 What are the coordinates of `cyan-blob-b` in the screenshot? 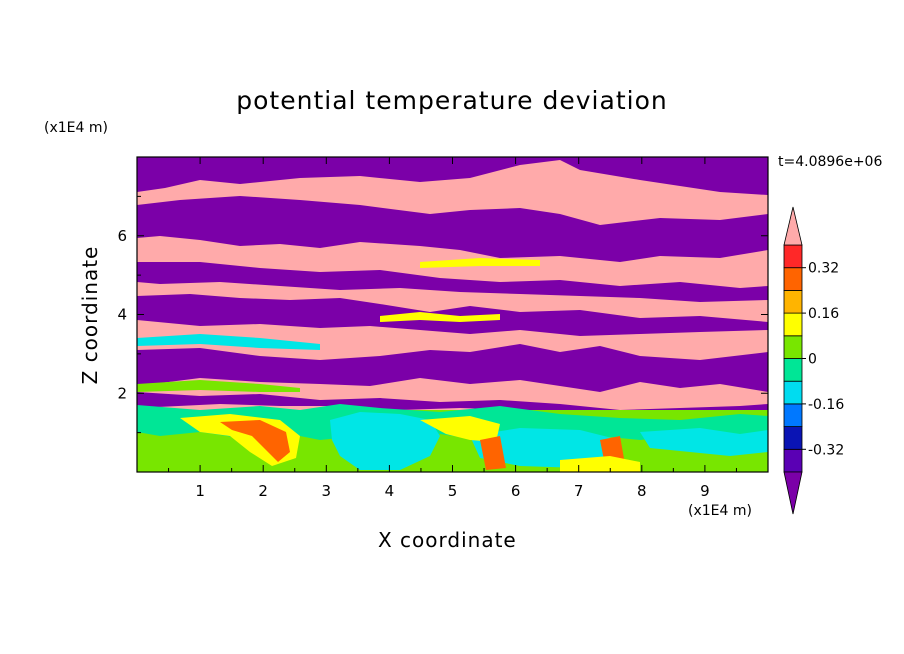 It's located at (545, 448).